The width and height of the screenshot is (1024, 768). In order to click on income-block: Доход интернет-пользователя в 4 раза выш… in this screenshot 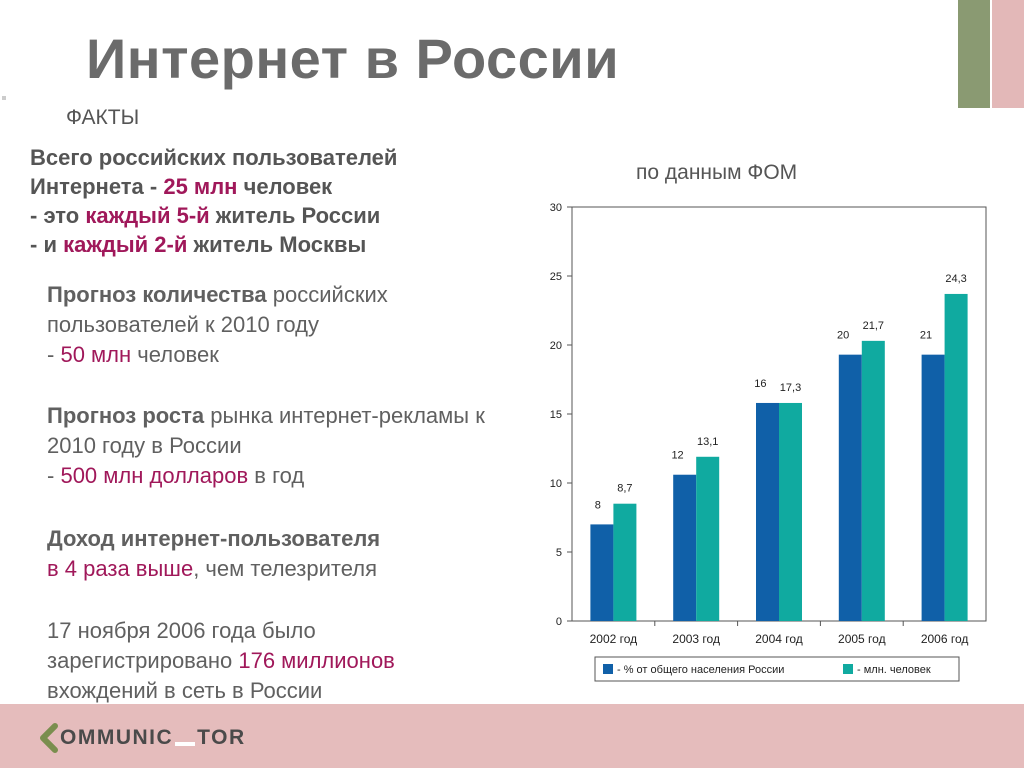, I will do `click(214, 553)`.